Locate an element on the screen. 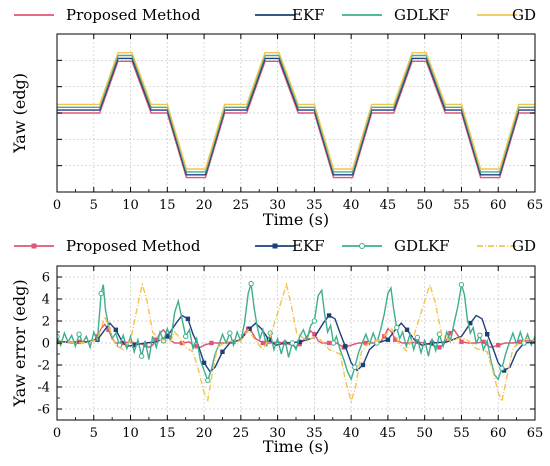 This screenshot has height=466, width=550. legend-item: EKF is located at coordinates (290, 15).